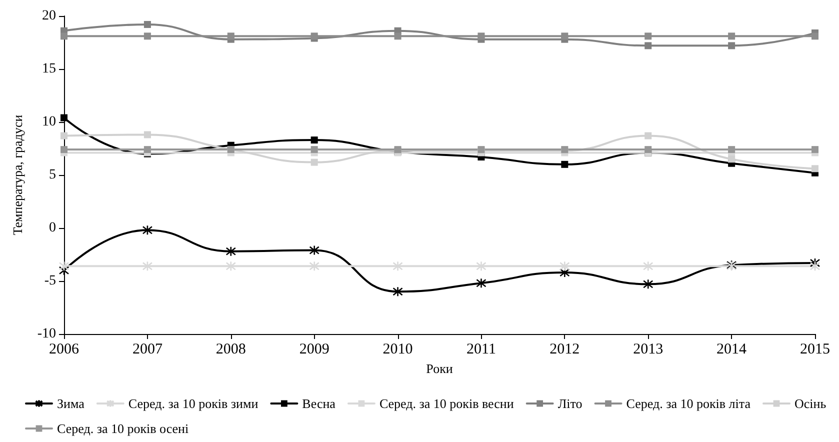 This screenshot has height=442, width=839. I want to click on x-tick-label: 2014, so click(732, 350).